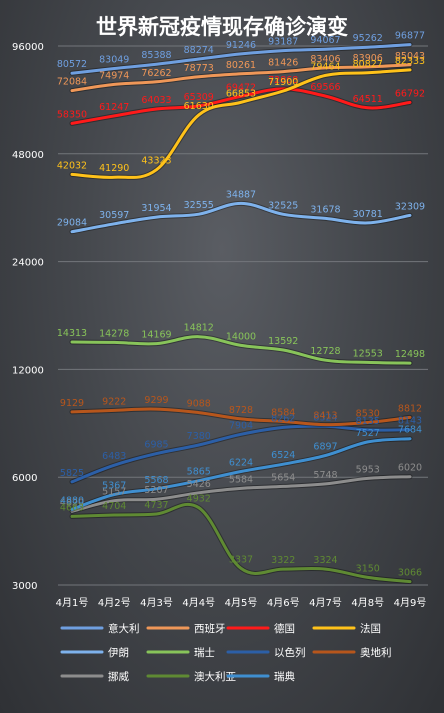 The height and width of the screenshot is (713, 444). I want to click on data-label: 58350, so click(72, 114).